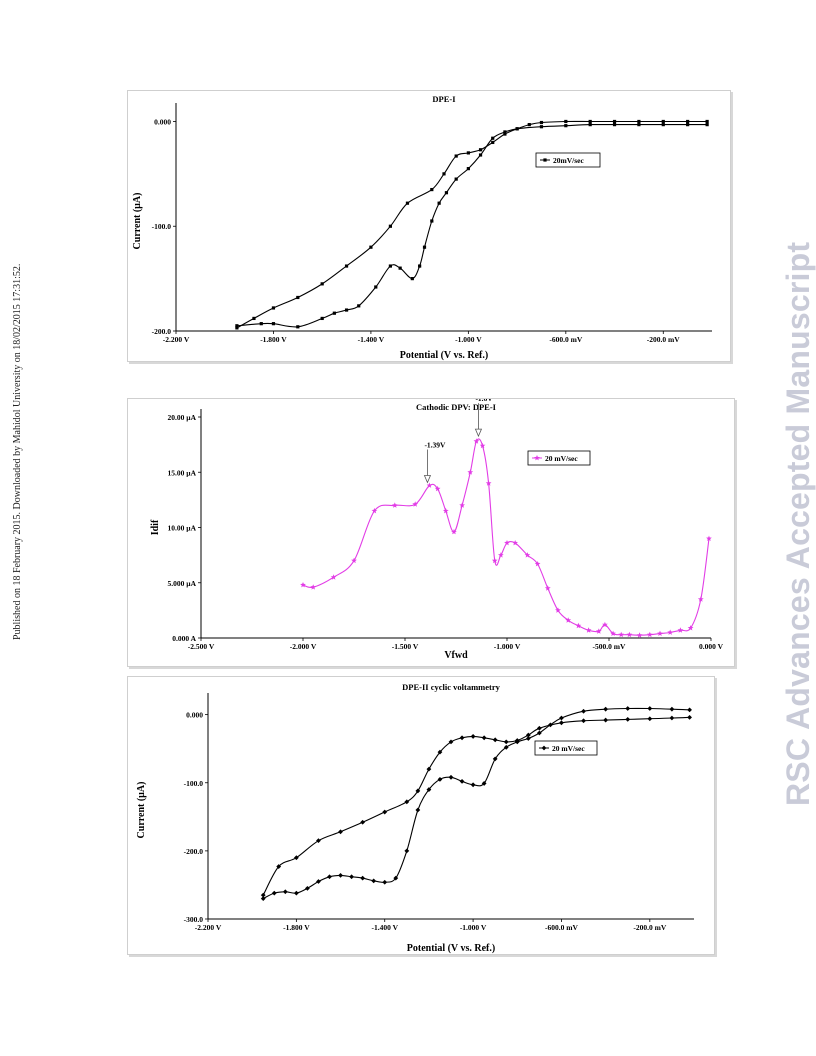 Image resolution: width=816 pixels, height=1056 pixels. What do you see at coordinates (194, 715) in the screenshot?
I see `y-tick-label: 0.000` at bounding box center [194, 715].